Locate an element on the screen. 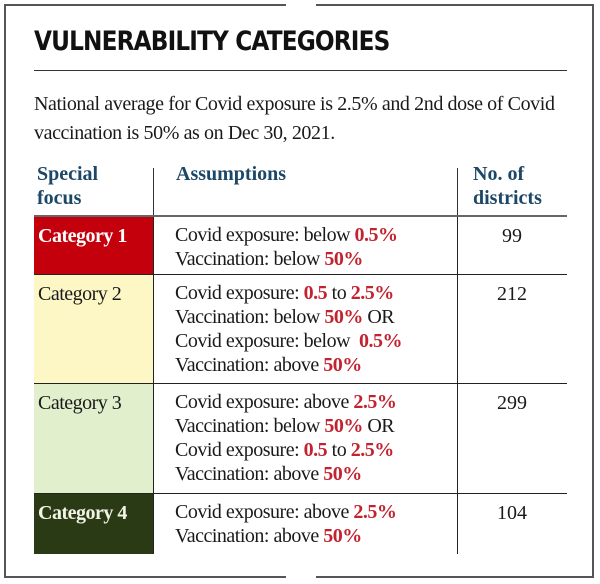 Image resolution: width=600 pixels, height=584 pixels. header-line: Special is located at coordinates (68, 174).